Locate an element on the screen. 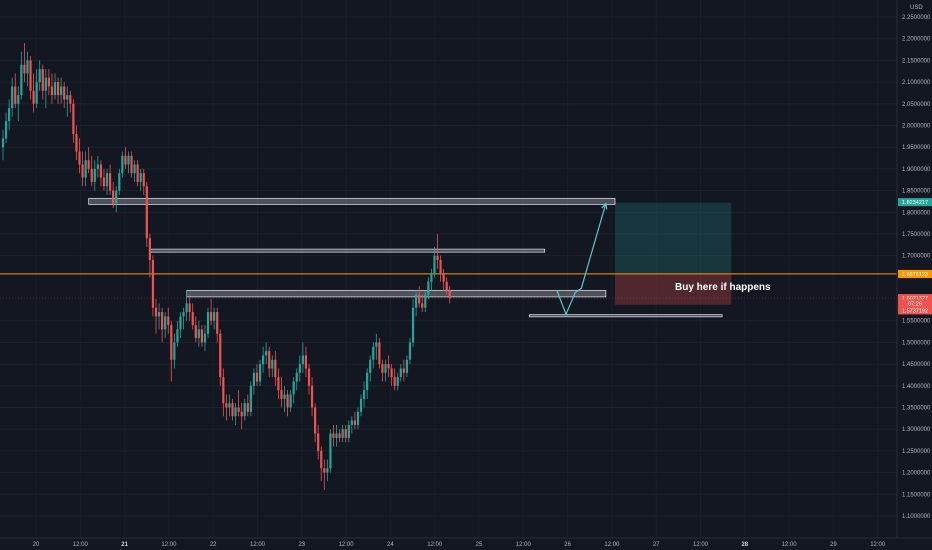 The image size is (932, 550). position-loss-zone is located at coordinates (673, 289).